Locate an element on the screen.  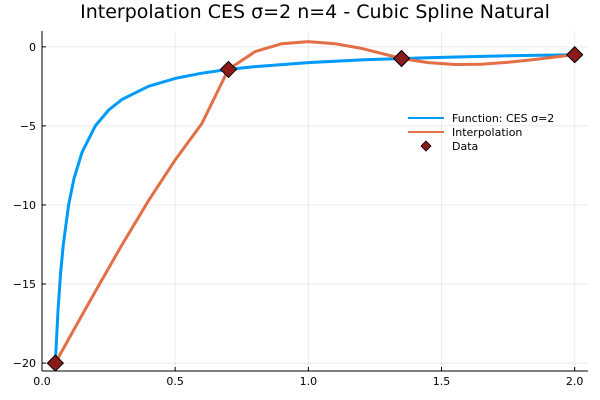
x-tick-label: 1.0 is located at coordinates (309, 381).